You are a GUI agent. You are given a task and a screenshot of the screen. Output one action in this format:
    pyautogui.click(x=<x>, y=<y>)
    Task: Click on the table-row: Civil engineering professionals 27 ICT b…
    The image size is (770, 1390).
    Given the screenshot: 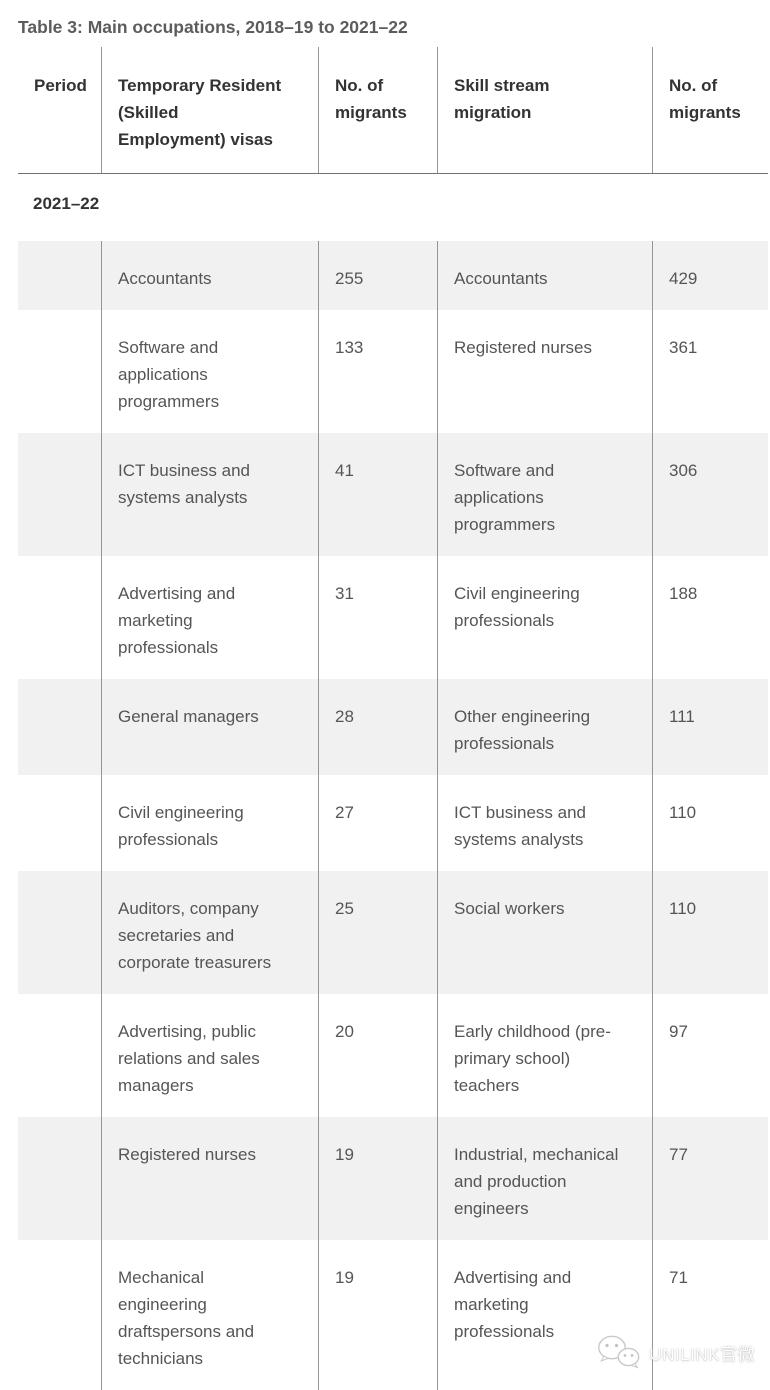 What is the action you would take?
    pyautogui.click(x=393, y=823)
    